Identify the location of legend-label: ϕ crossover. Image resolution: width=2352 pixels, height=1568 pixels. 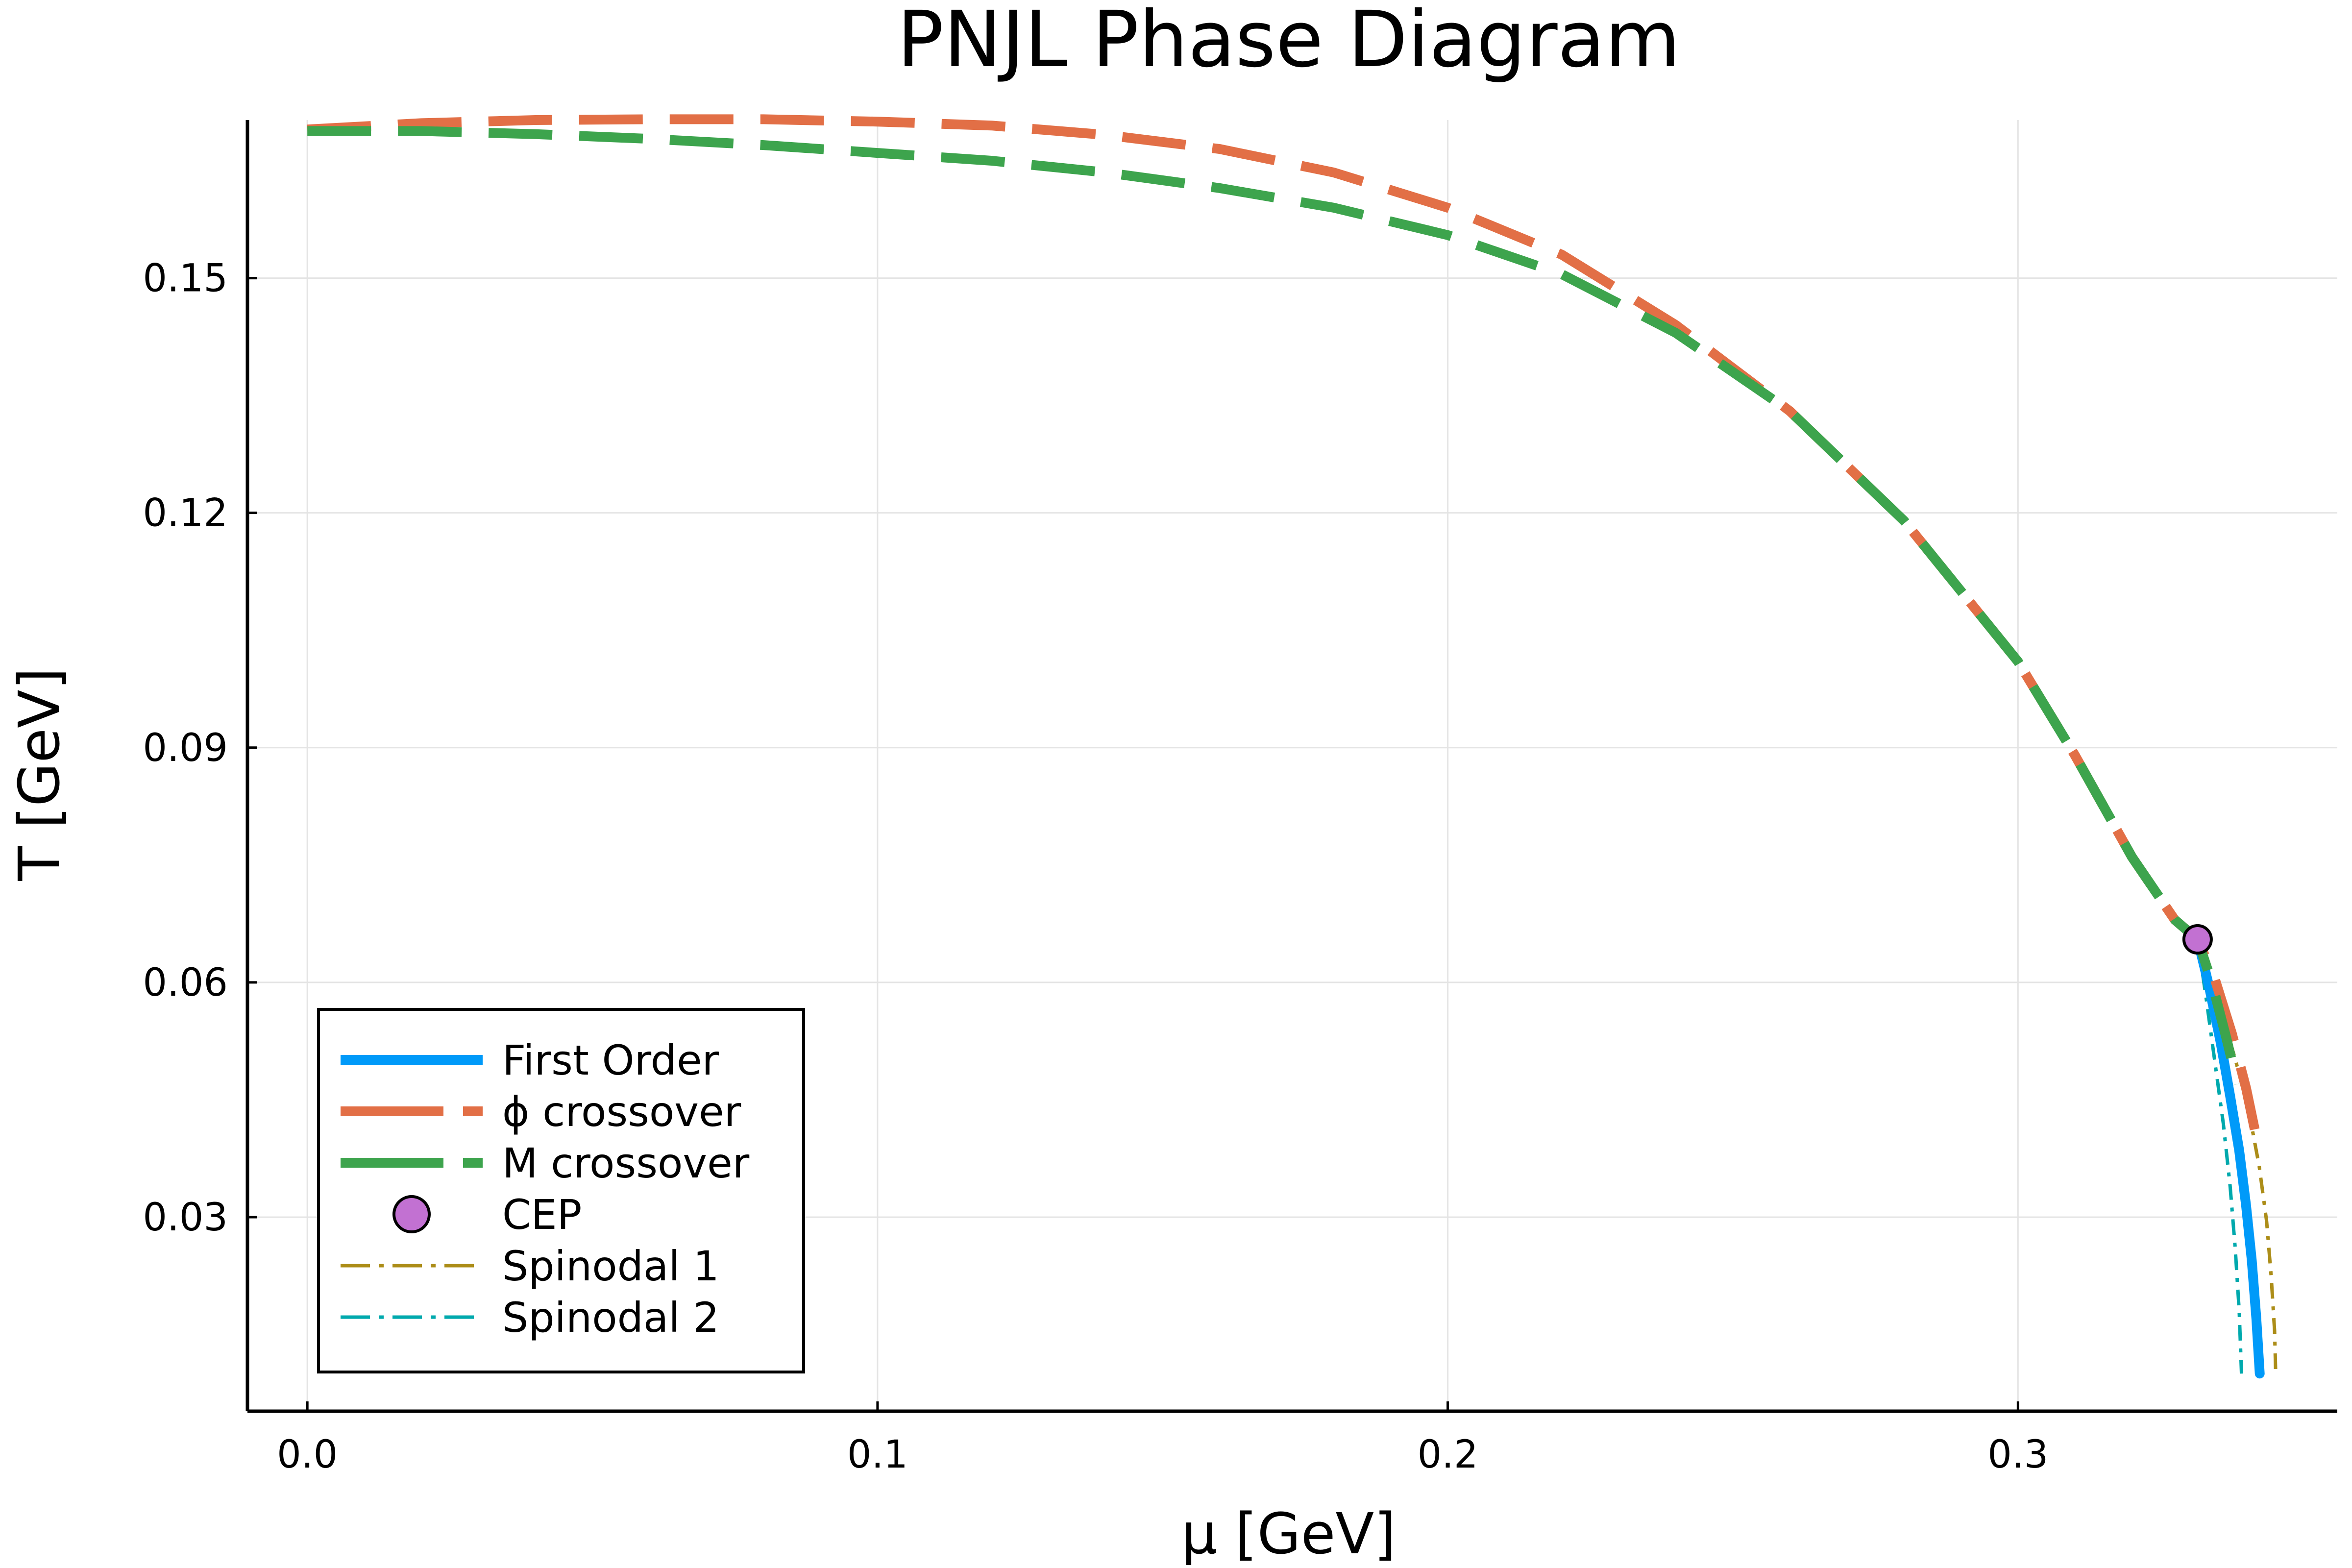
(621, 1112).